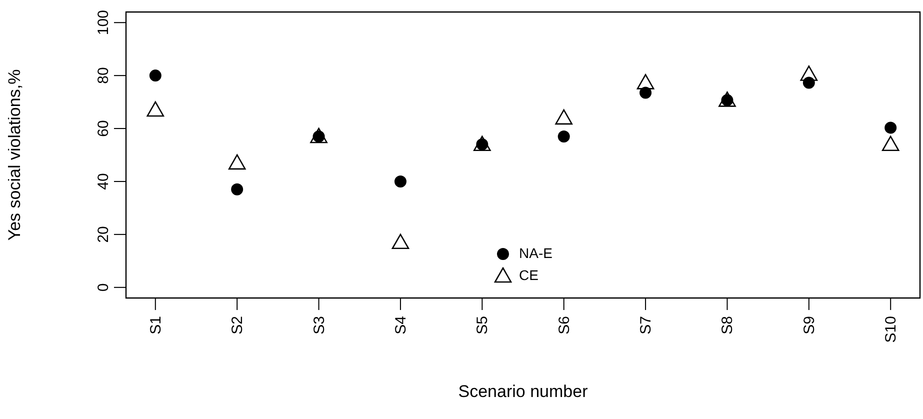 The height and width of the screenshot is (419, 923). Describe the element at coordinates (14, 155) in the screenshot. I see `y-axis-title: Yes social violations,%` at that location.